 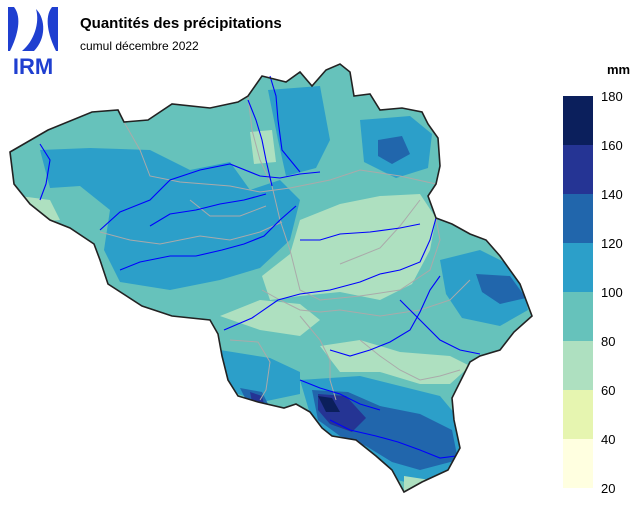 I want to click on legend-tick-label: 140, so click(x=612, y=194).